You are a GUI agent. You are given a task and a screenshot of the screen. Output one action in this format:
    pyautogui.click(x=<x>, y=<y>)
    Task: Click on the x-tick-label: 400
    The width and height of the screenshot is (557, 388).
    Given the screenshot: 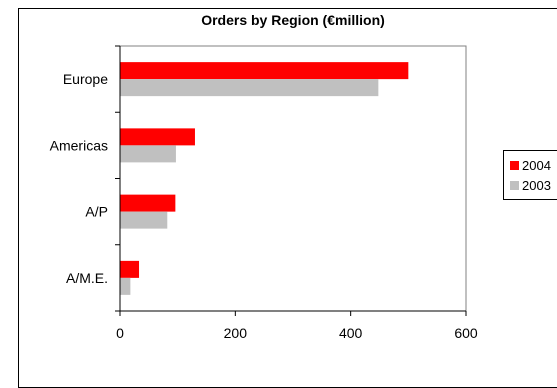 What is the action you would take?
    pyautogui.click(x=351, y=333)
    